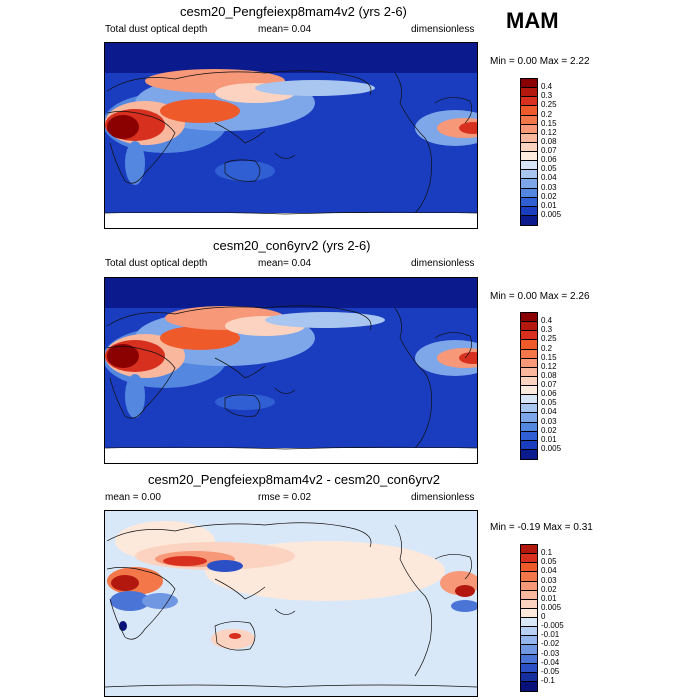 This screenshot has height=700, width=700. I want to click on panel2-variable-label: Total dust optical depth, so click(156, 263).